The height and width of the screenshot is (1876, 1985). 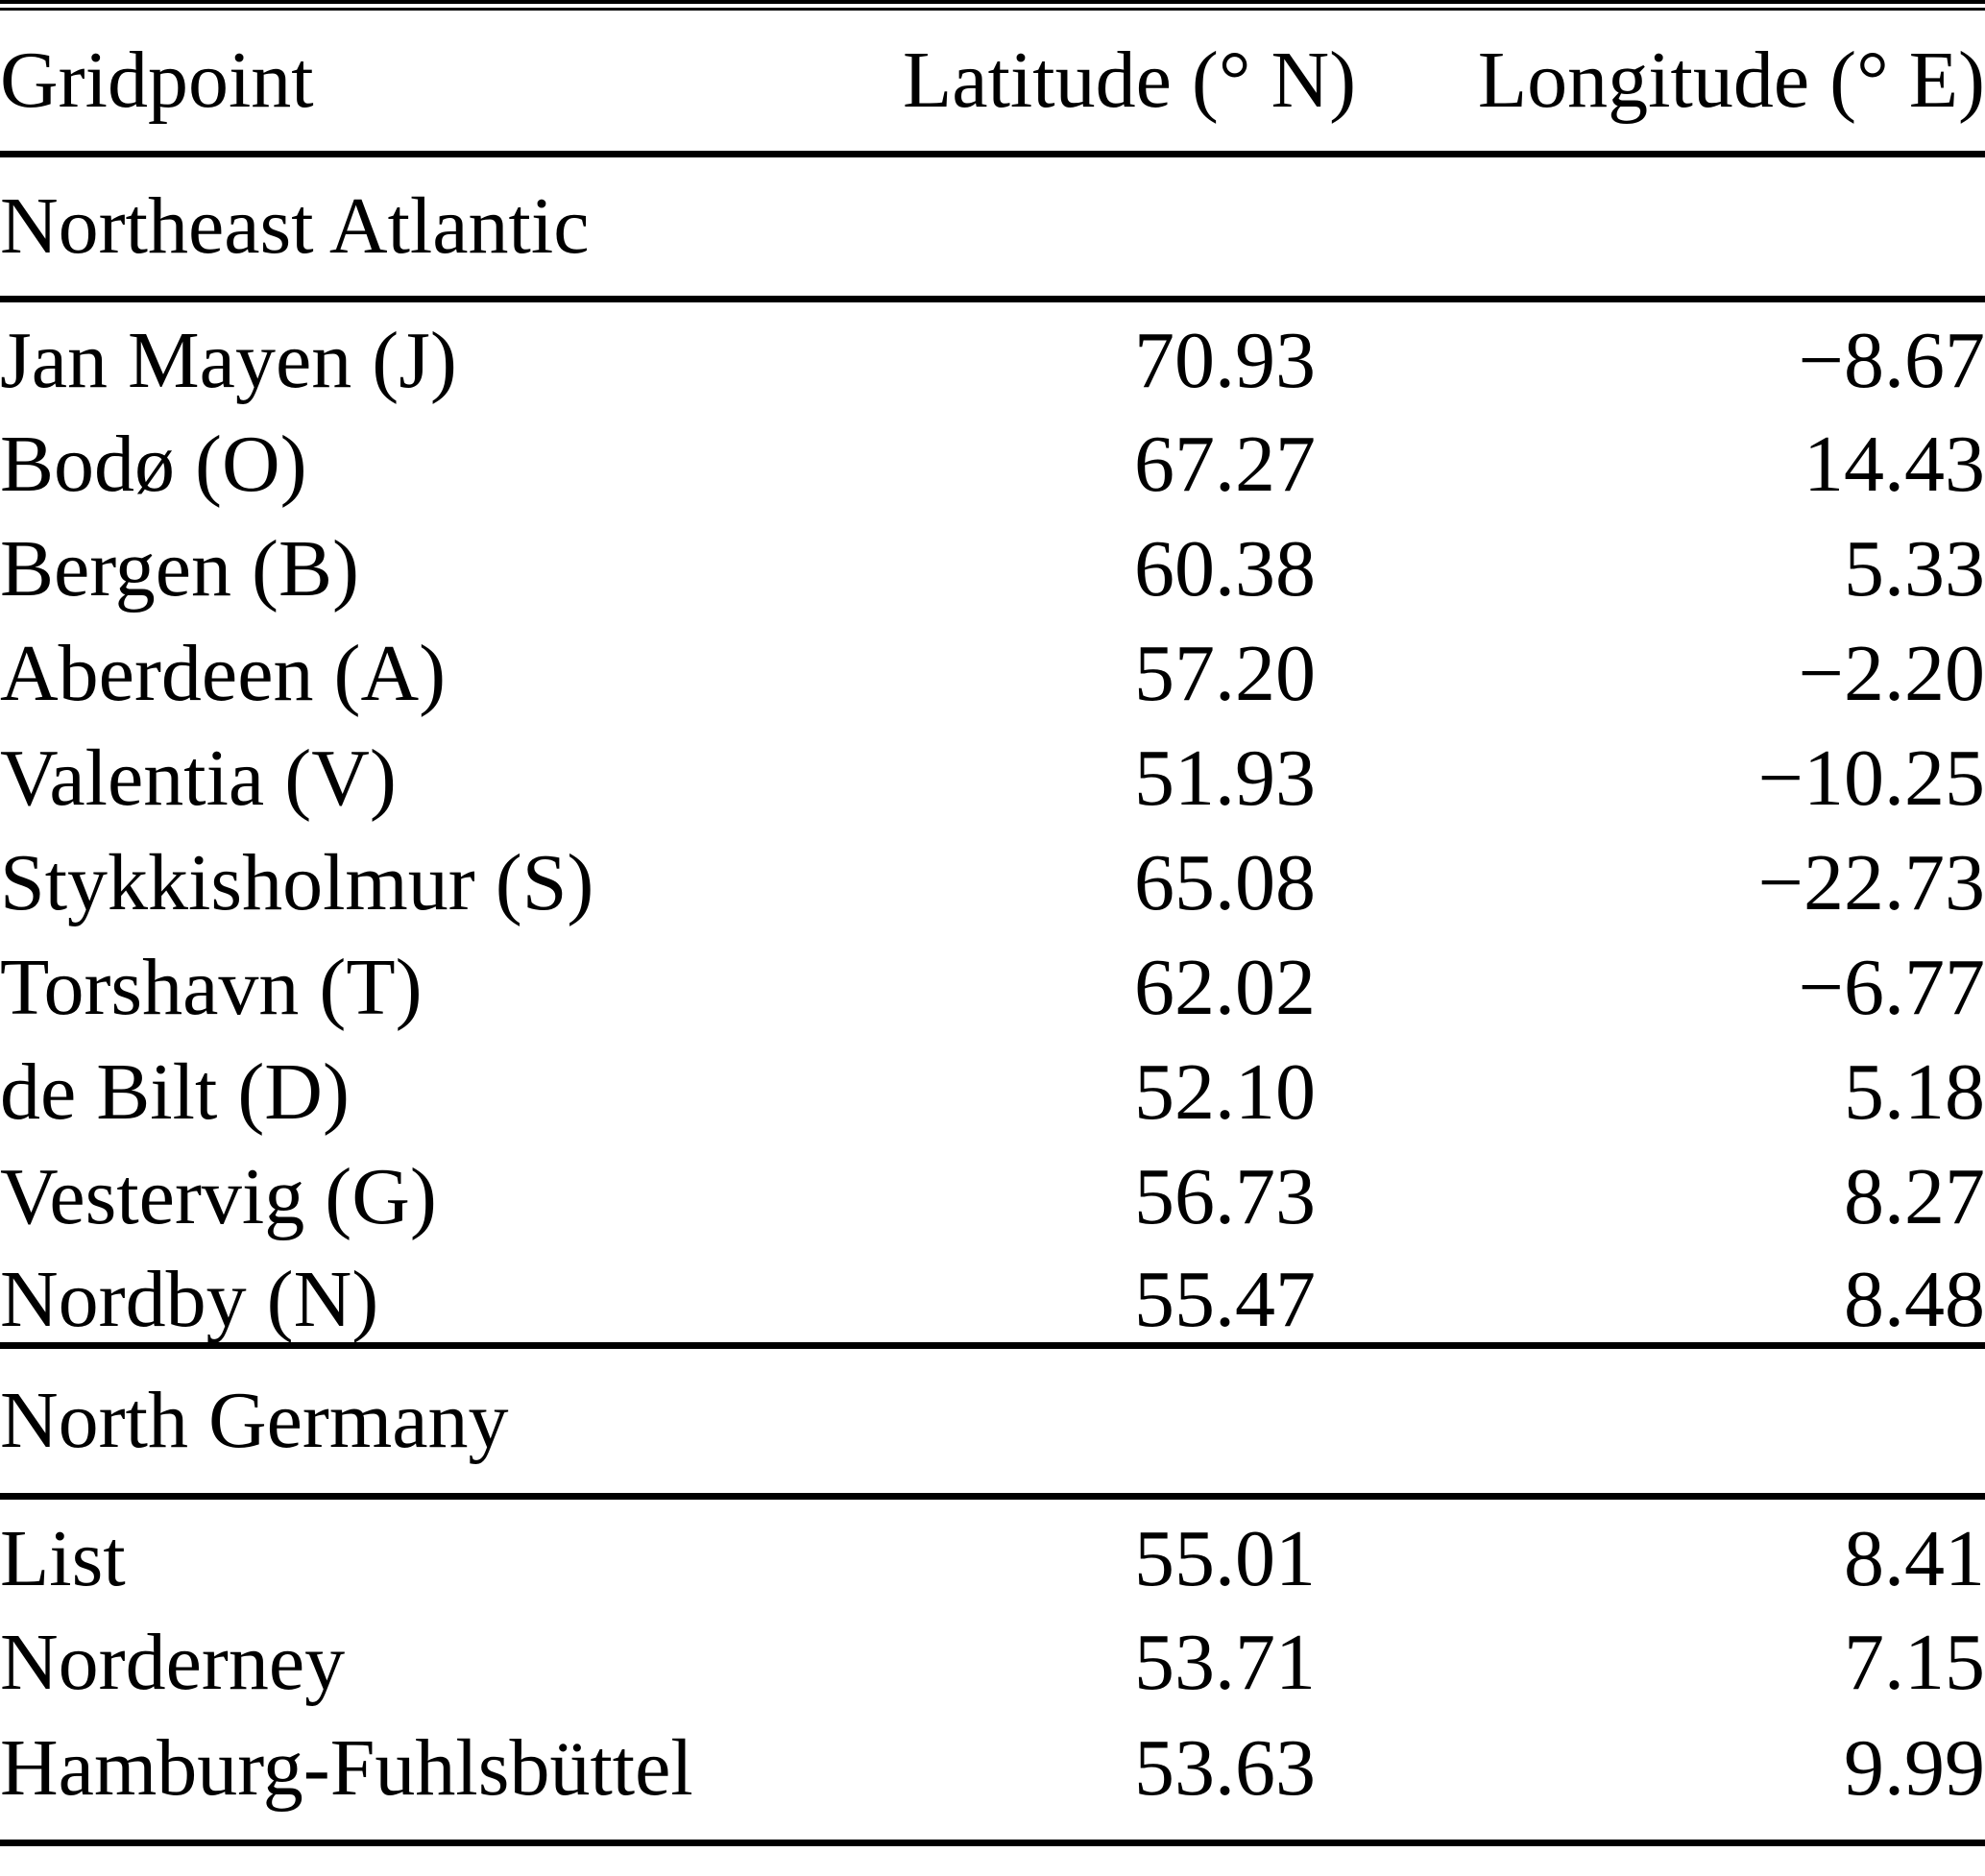 I want to click on bottom-spacer, so click(x=992, y=1827).